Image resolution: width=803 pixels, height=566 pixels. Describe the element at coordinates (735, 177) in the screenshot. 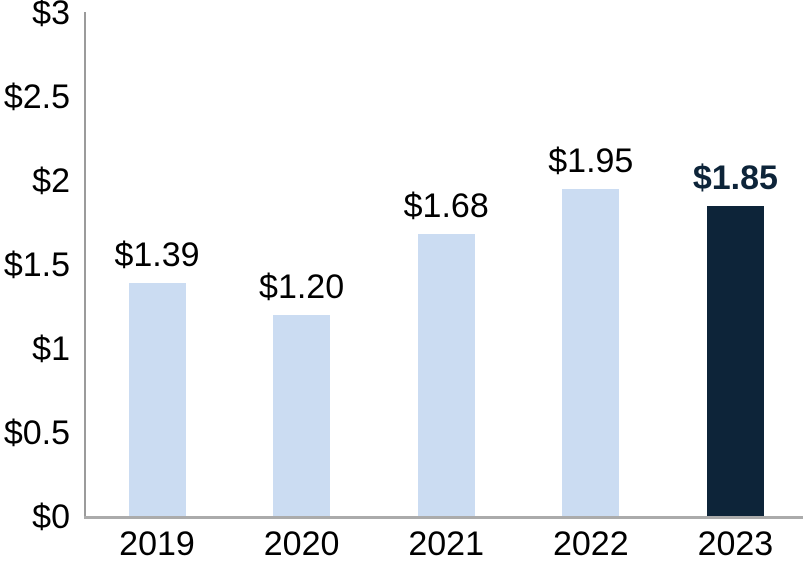

I see `bar-value-label: $1.85` at that location.